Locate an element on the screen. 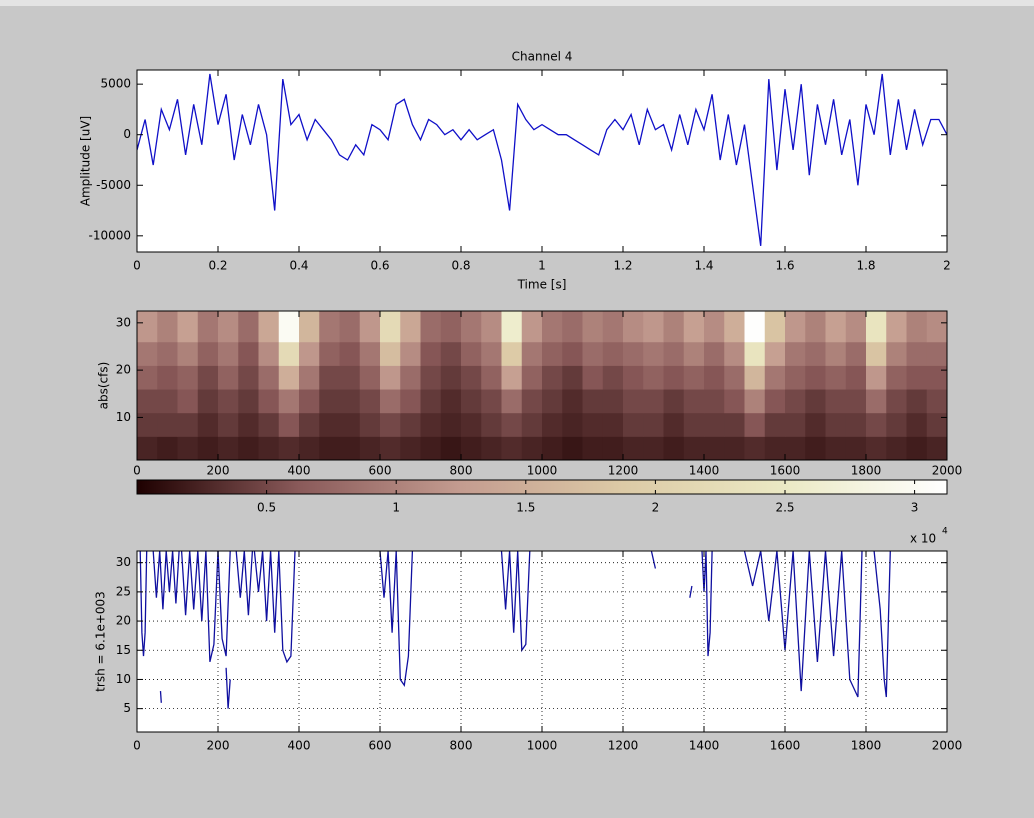  x-tick-label: 0.6 is located at coordinates (379, 266).